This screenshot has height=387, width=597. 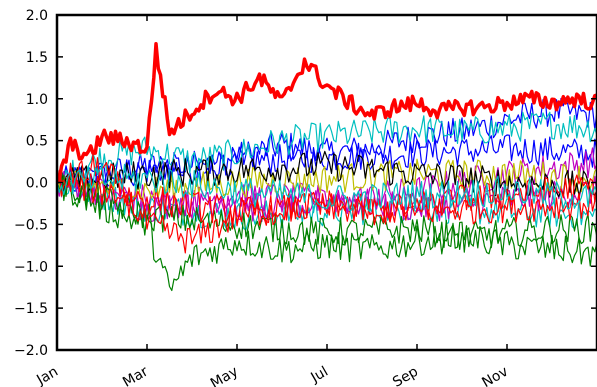 What do you see at coordinates (37, 184) in the screenshot?
I see `y-tick-label: 0.0` at bounding box center [37, 184].